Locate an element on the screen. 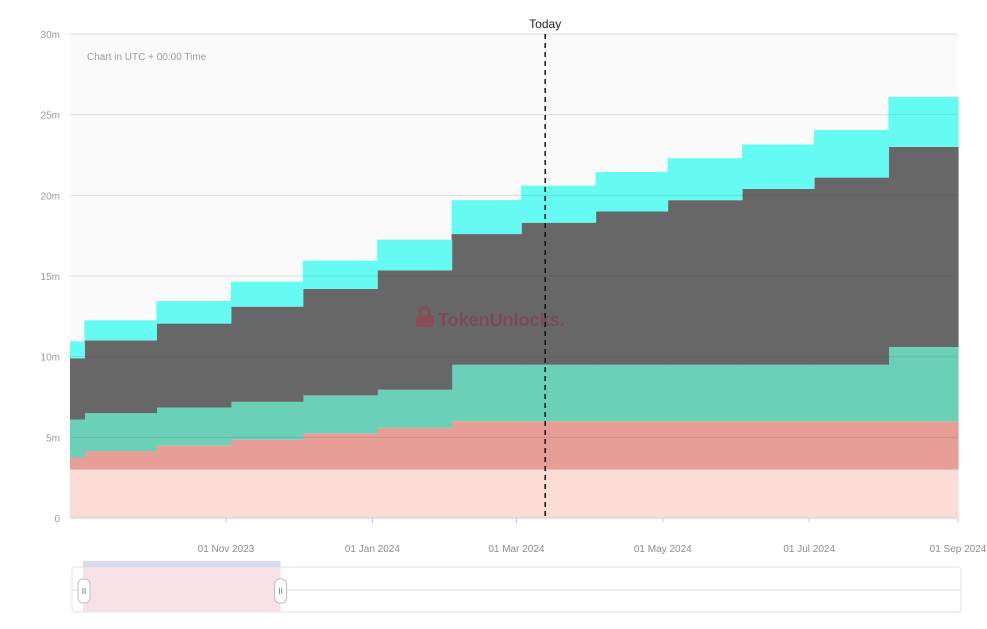 This screenshot has width=987, height=629. navigator-handle-right: II is located at coordinates (281, 591).